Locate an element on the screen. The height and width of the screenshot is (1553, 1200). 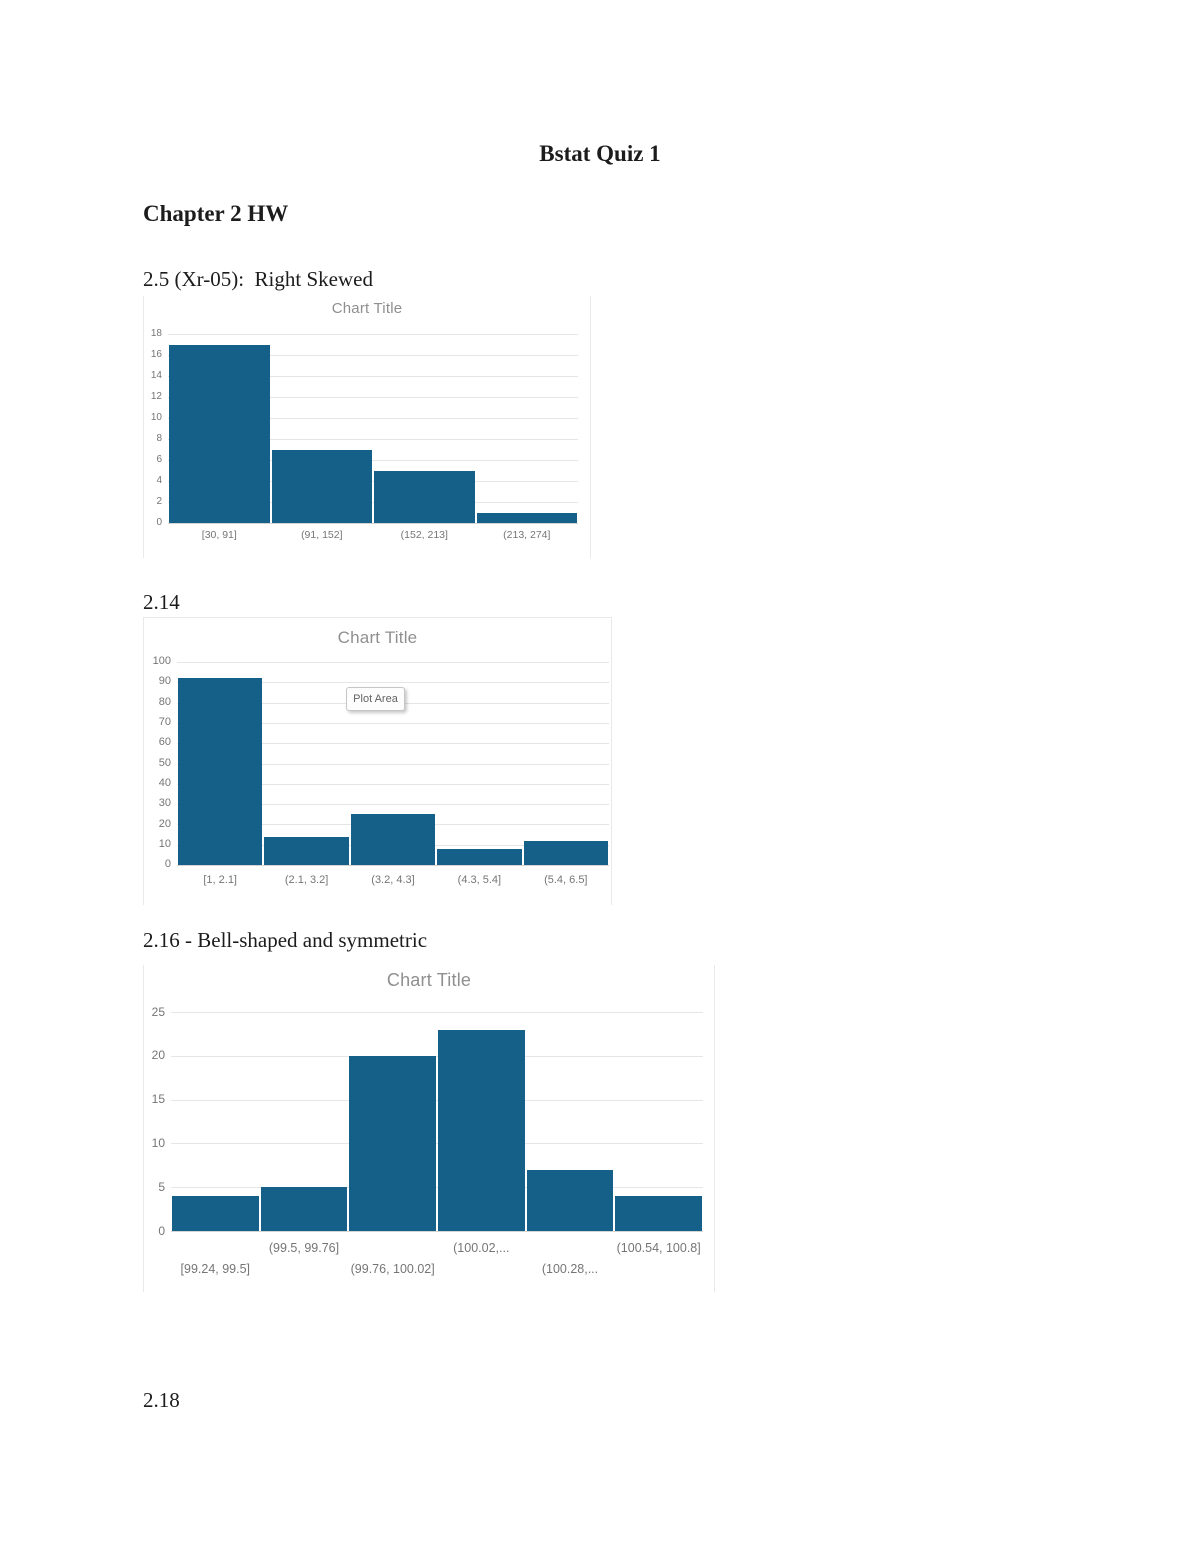
y-axis-tick-label: 2 is located at coordinates (159, 501).